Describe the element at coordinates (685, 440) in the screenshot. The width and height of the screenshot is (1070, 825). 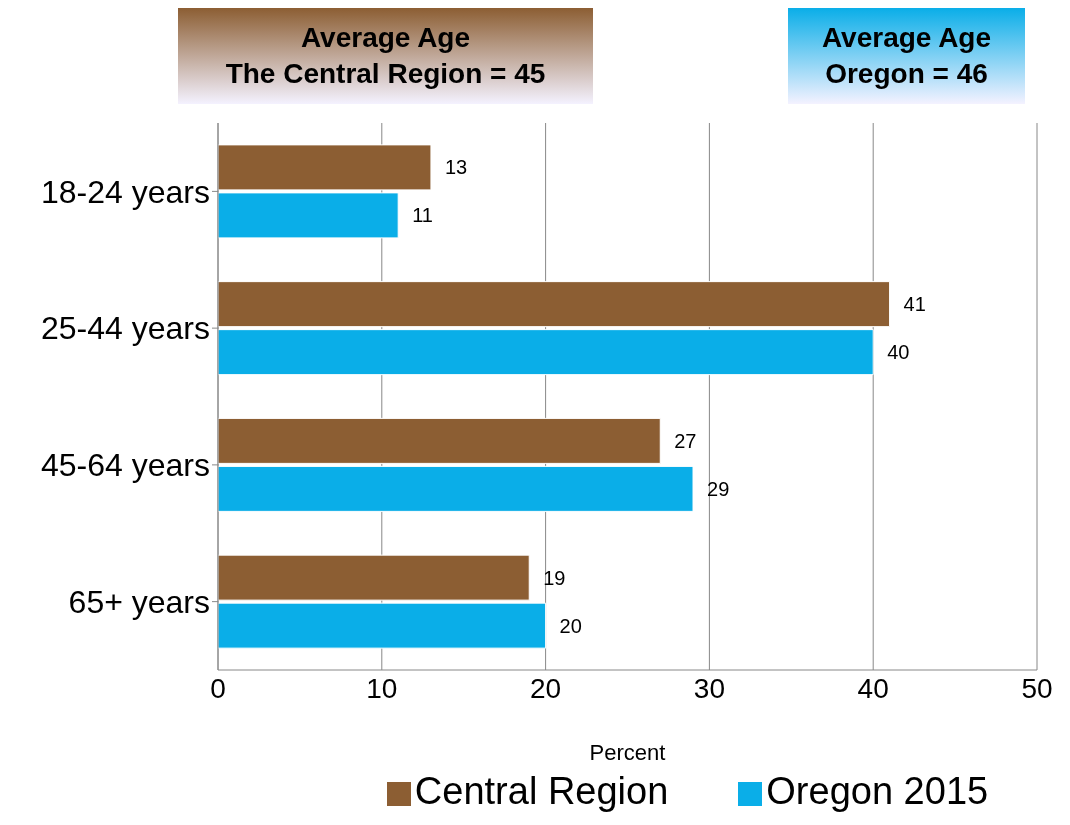
I see `data-label: 27` at that location.